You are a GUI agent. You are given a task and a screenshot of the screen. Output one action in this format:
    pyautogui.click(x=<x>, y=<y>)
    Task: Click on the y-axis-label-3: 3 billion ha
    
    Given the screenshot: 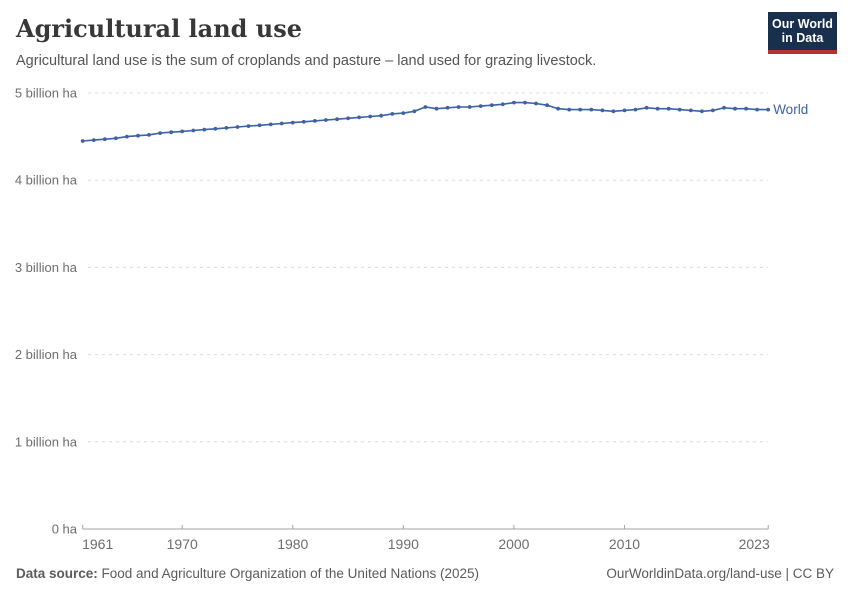 What is the action you would take?
    pyautogui.click(x=46, y=267)
    